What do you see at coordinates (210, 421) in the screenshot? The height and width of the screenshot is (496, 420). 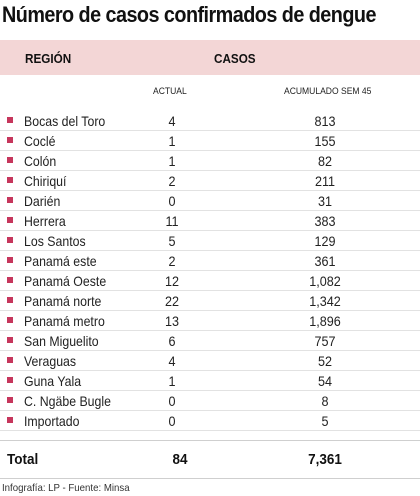 I see `table-row: Importado 0 5` at bounding box center [210, 421].